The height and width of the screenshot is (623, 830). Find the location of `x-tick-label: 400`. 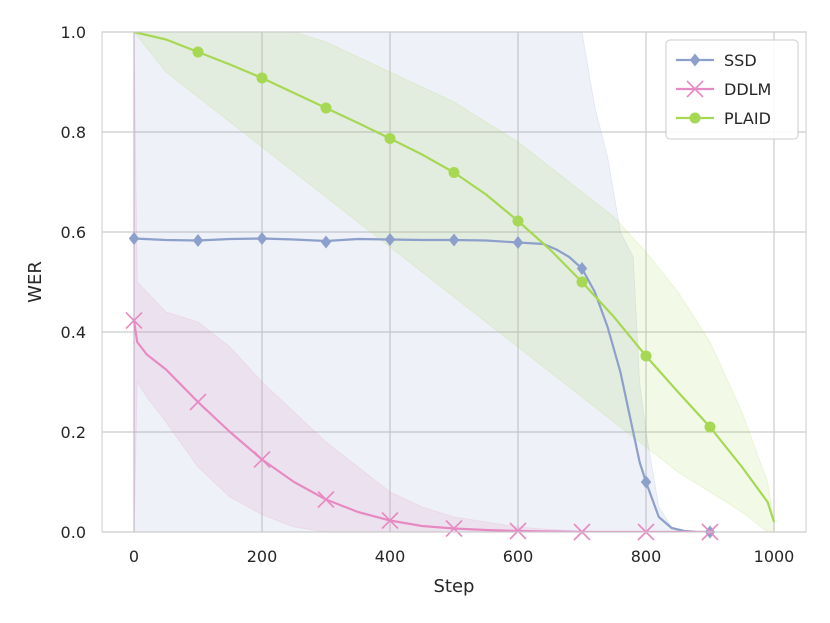

x-tick-label: 400 is located at coordinates (390, 556).